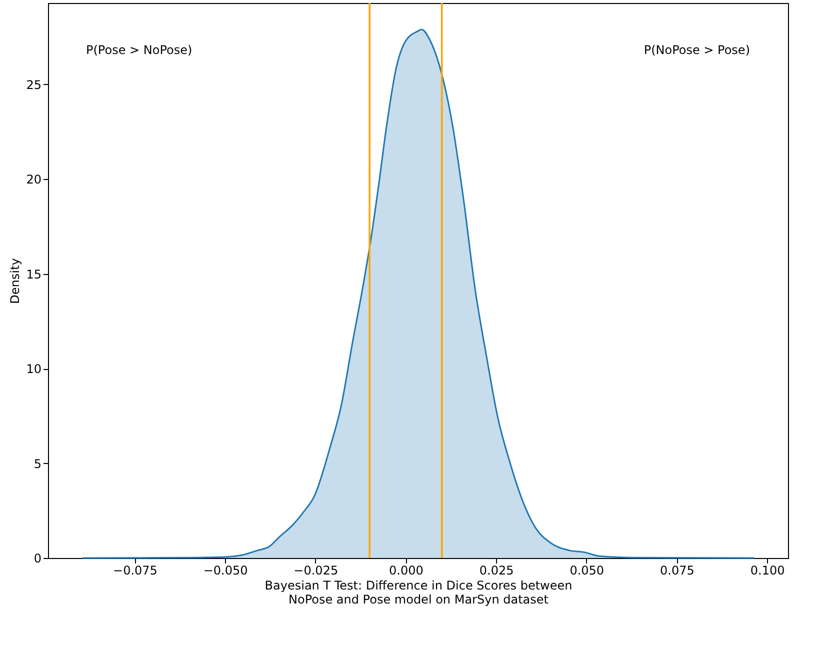 The width and height of the screenshot is (826, 645). I want to click on y-tick-label: 5, so click(38, 463).